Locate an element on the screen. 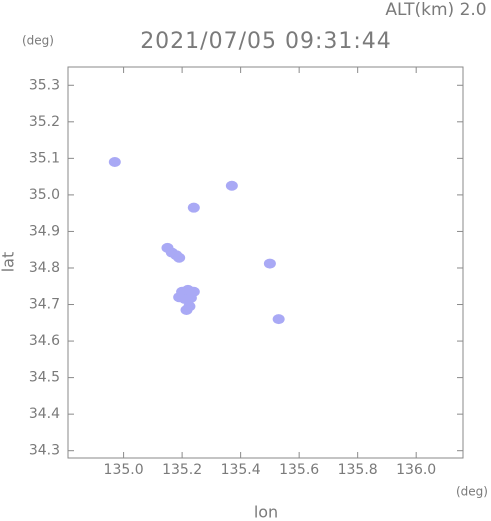  x-axis-label: lon is located at coordinates (266, 512).